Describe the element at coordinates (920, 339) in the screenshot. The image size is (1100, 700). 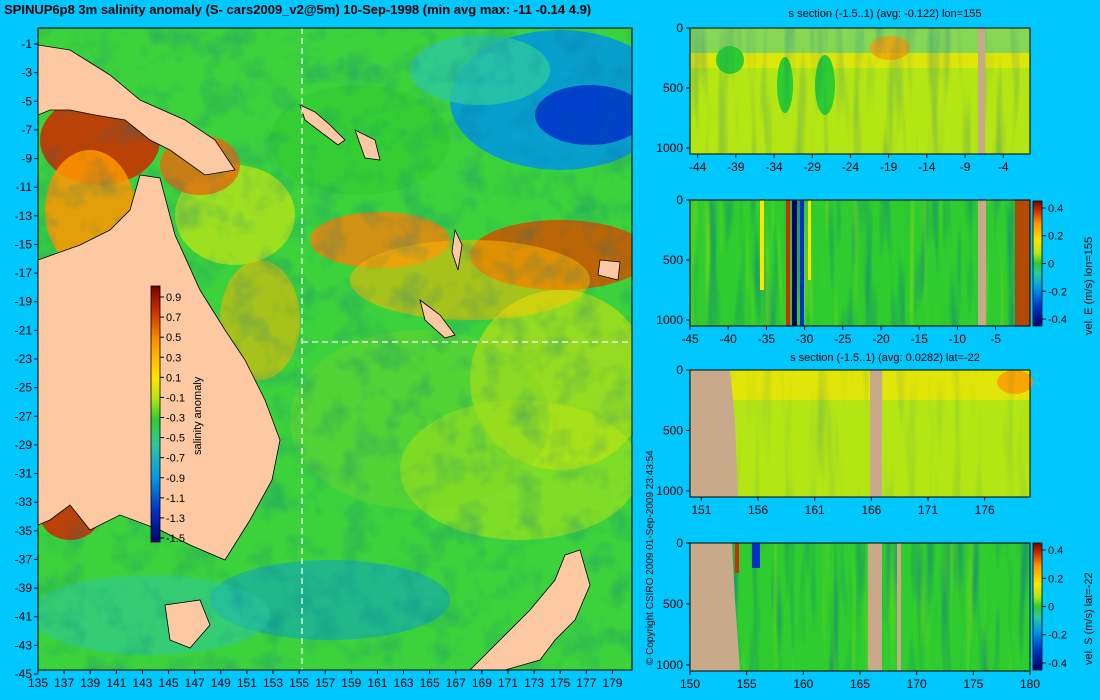
I see `section-x-tick-label: -15` at that location.